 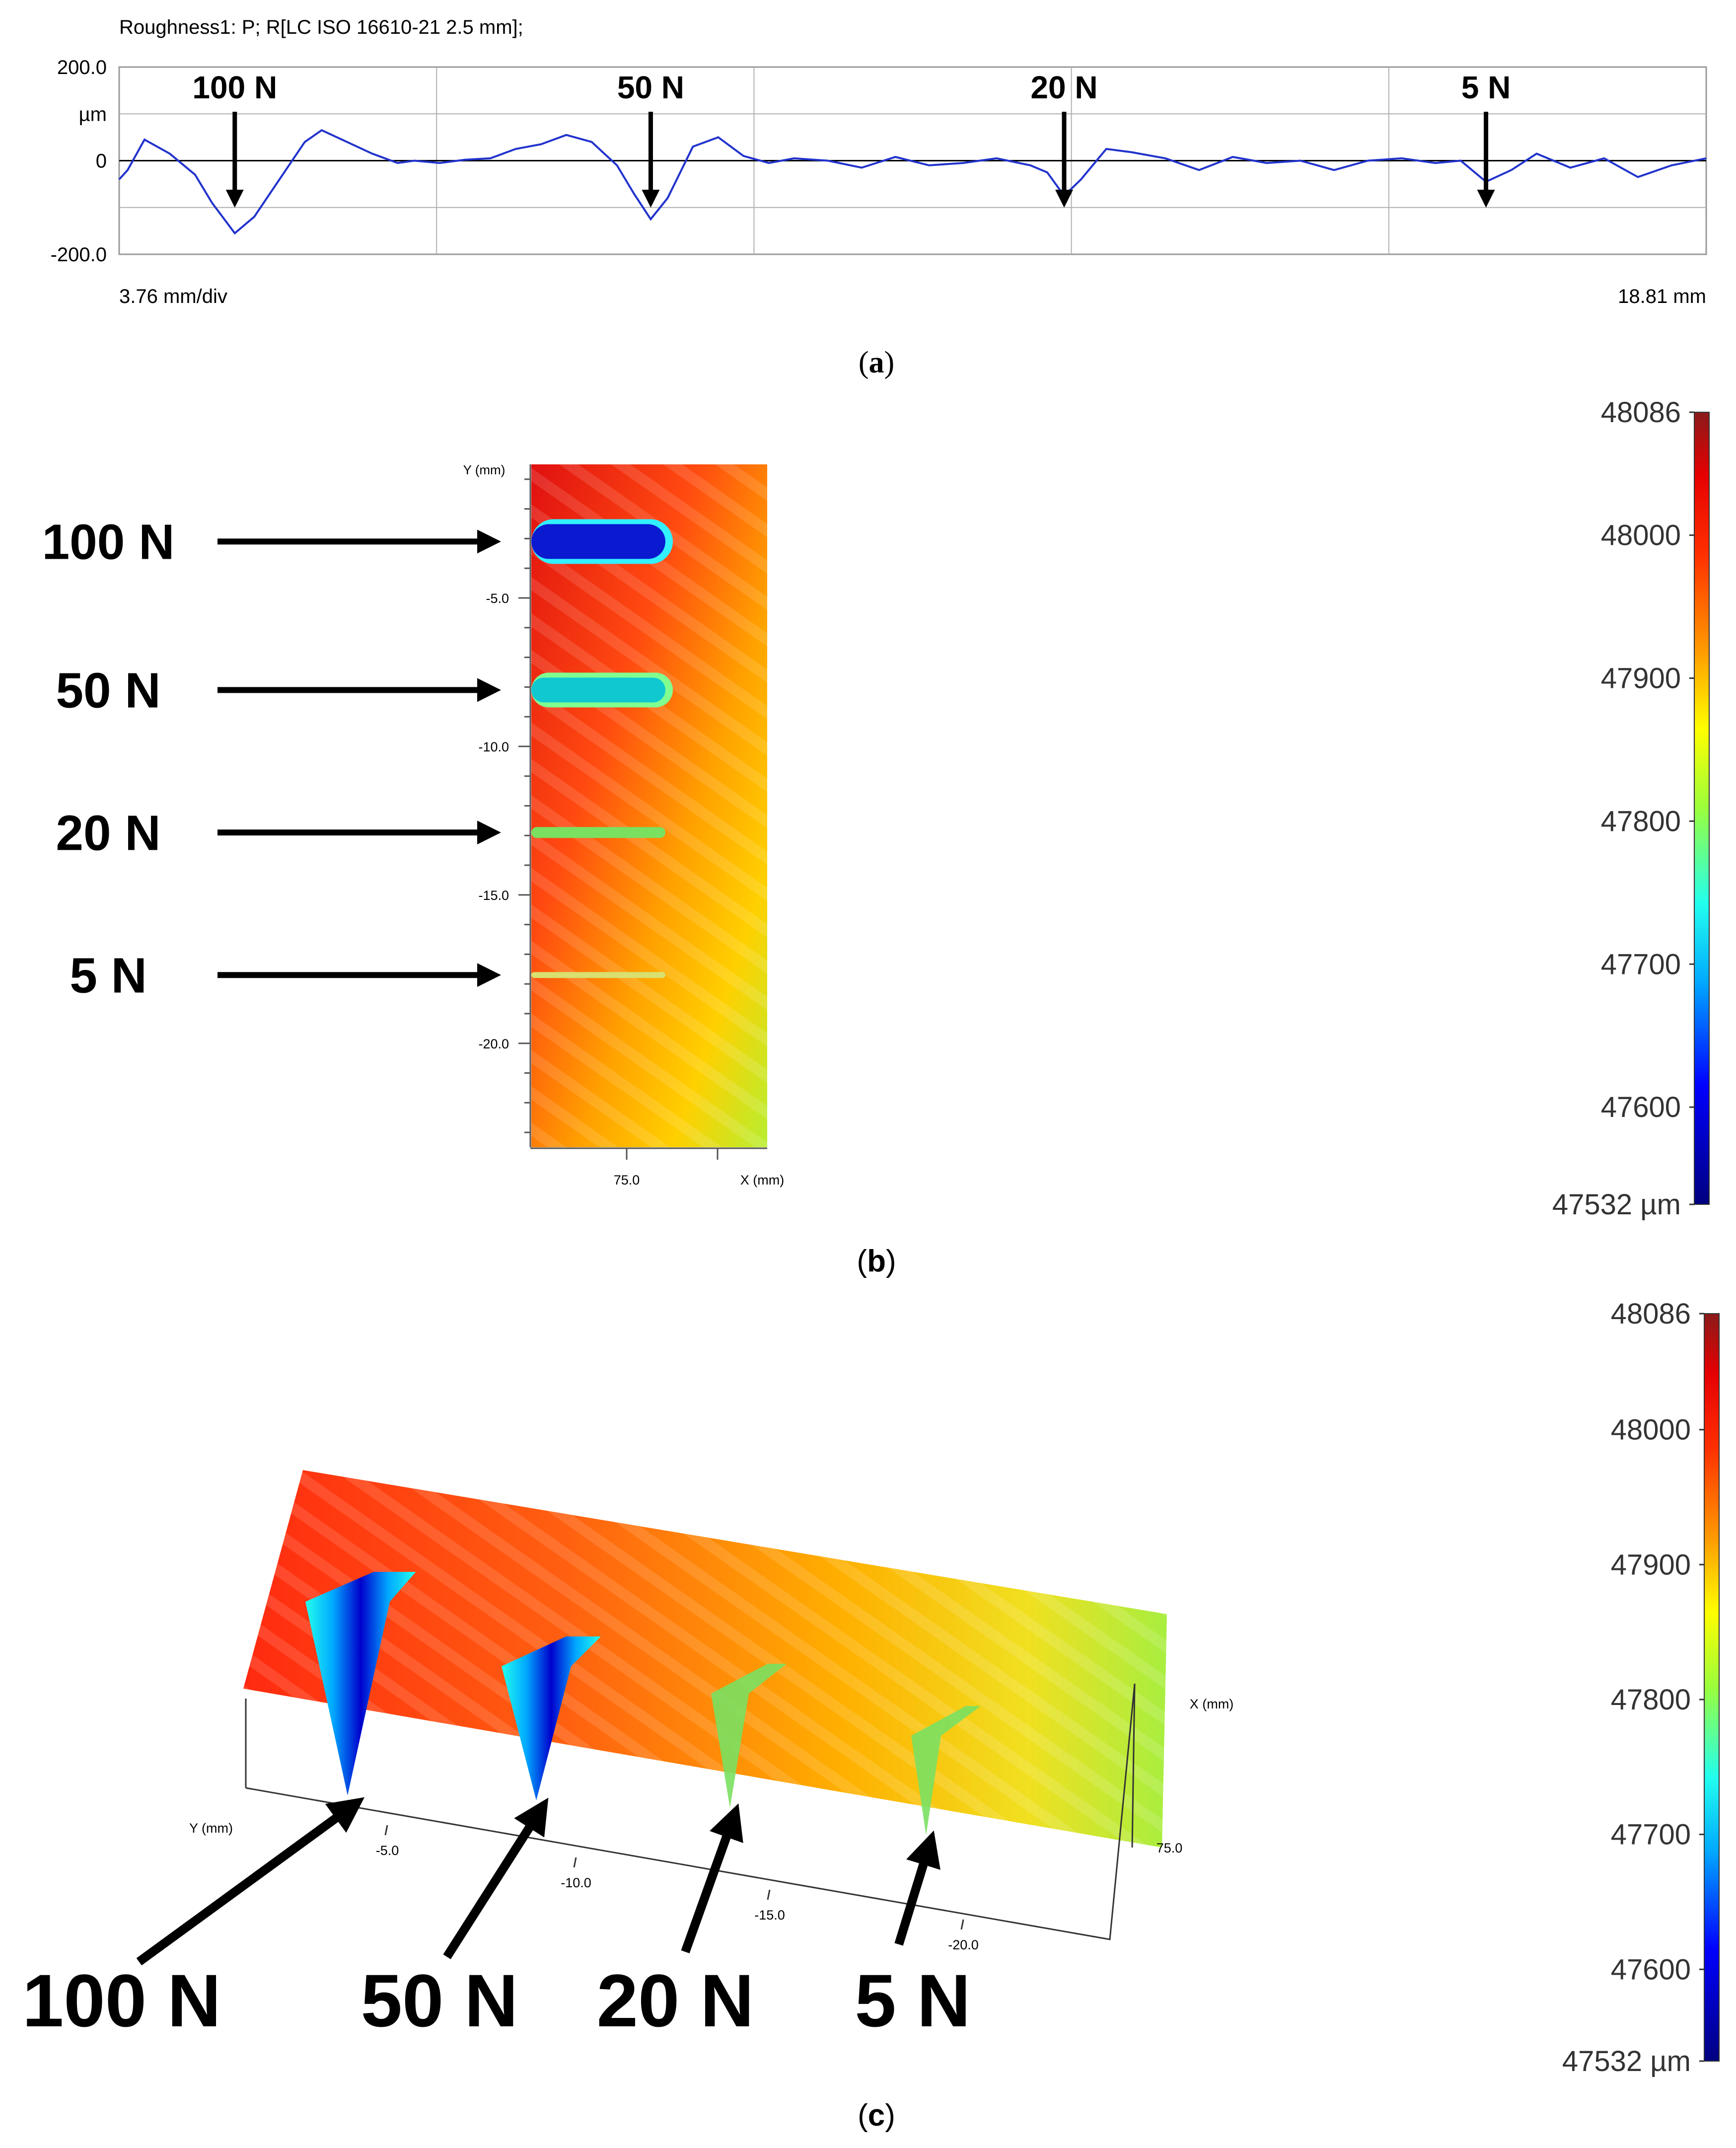 I want to click on caption-b: (b), so click(x=877, y=1261).